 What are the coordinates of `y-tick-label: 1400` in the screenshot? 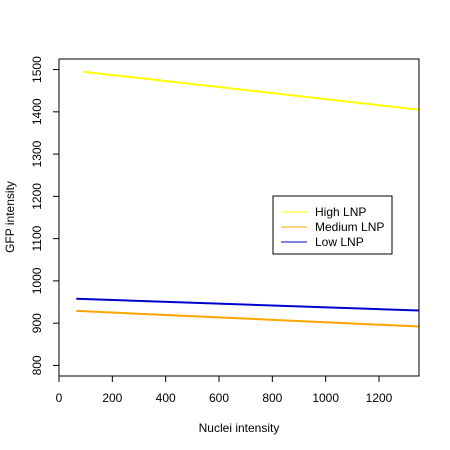 It's located at (37, 111).